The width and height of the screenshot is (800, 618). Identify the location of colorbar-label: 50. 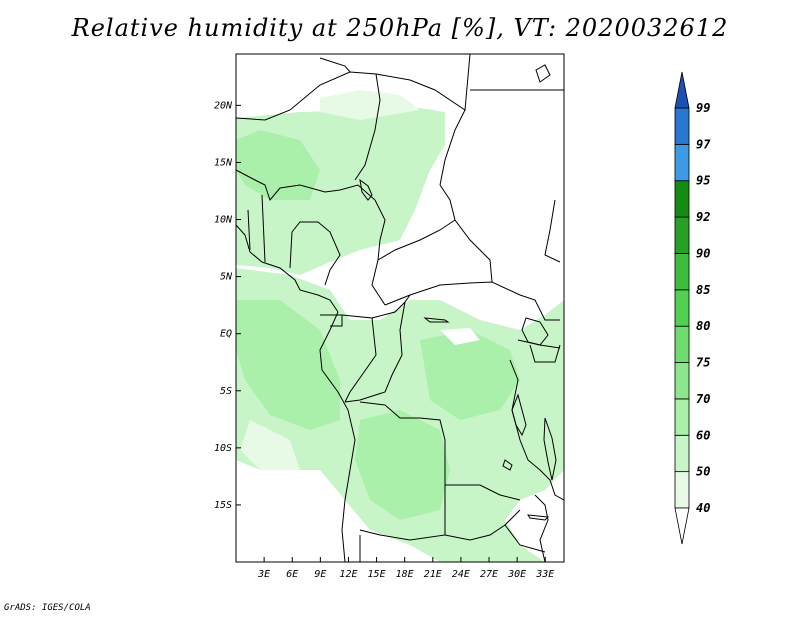
(703, 472).